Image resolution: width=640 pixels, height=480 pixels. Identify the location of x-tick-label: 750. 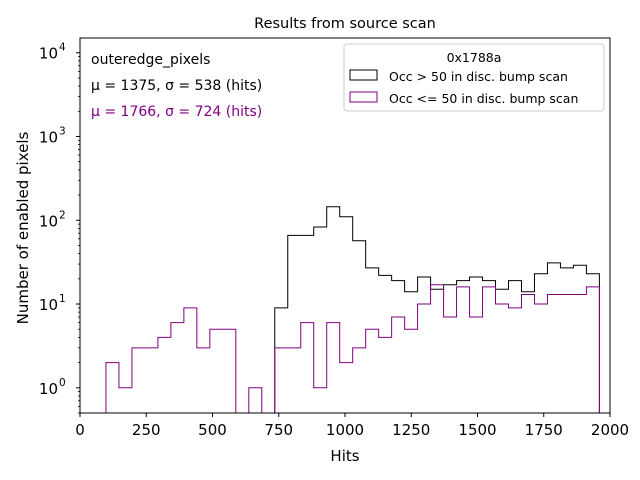
(278, 430).